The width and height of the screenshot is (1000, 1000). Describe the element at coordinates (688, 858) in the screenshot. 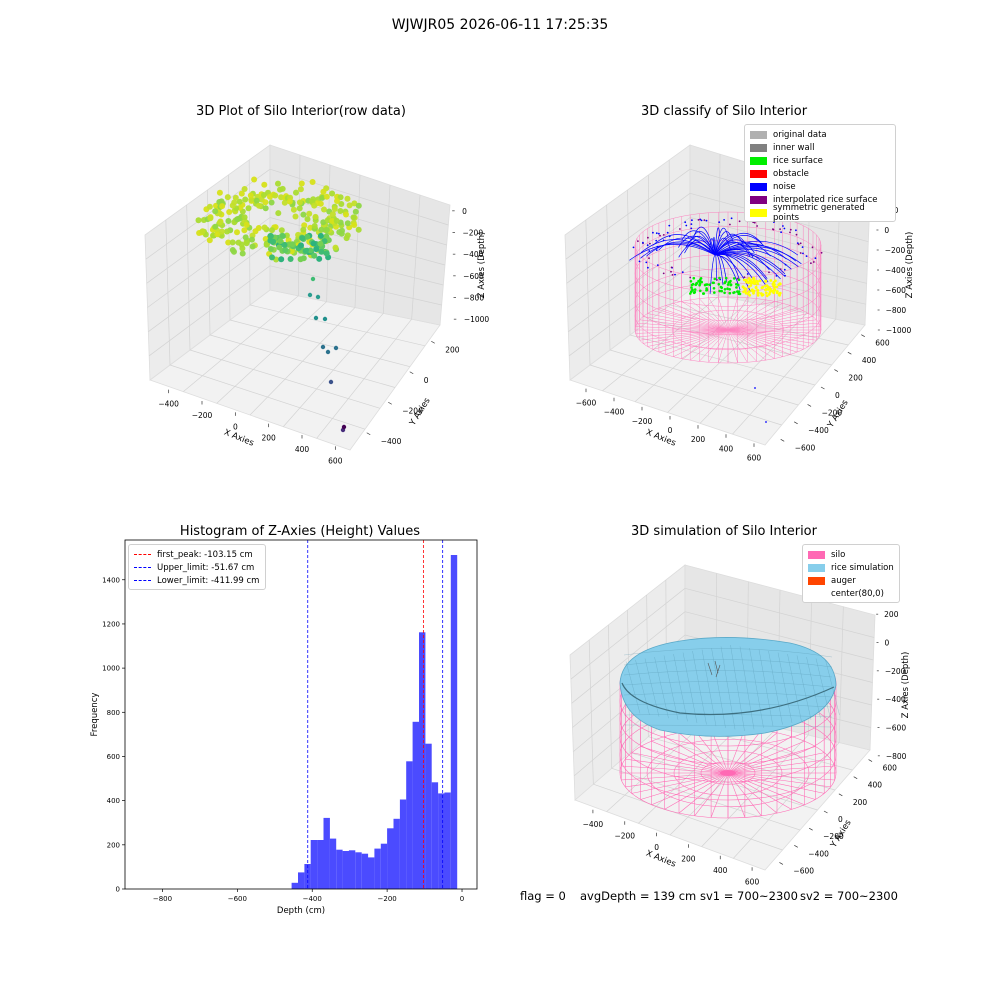

I see `sim-x-tick-label: 200` at that location.